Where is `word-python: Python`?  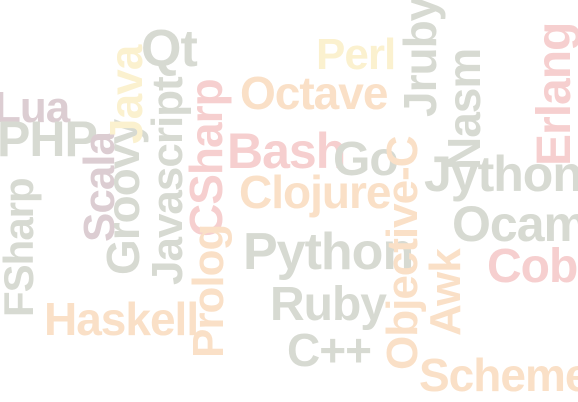 word-python: Python is located at coordinates (328, 252).